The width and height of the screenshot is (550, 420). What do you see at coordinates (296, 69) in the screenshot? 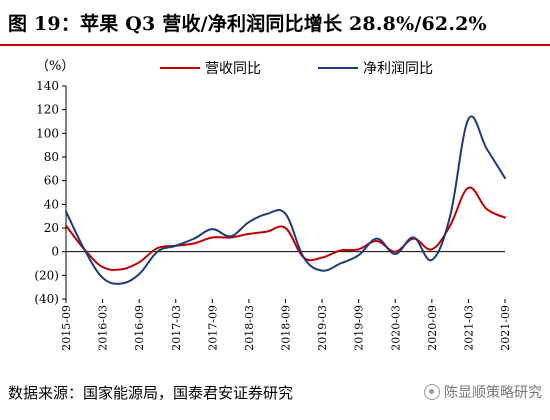
I see `legend: 营收同比 净利润同比` at bounding box center [296, 69].